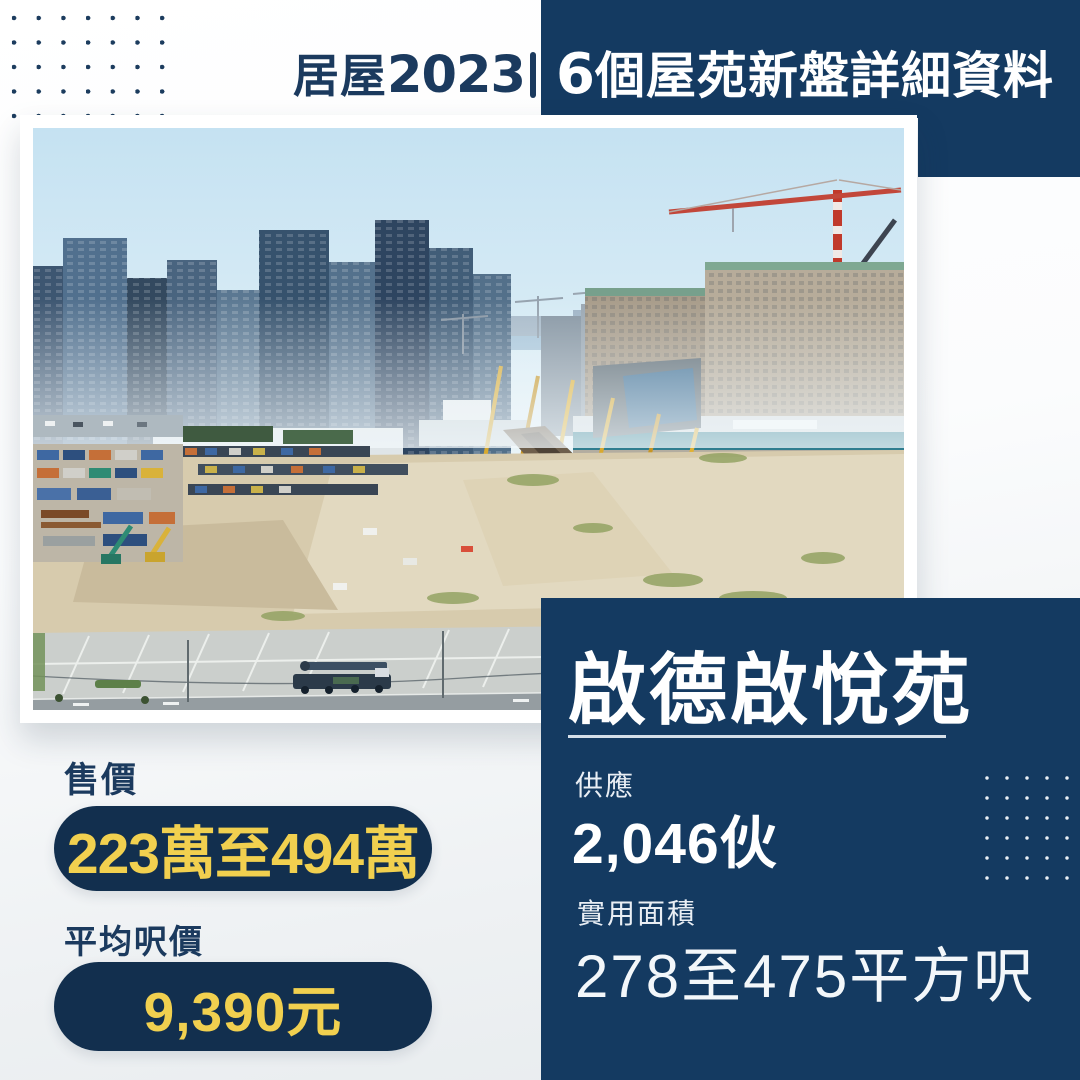 Image resolution: width=1080 pixels, height=1080 pixels. Describe the element at coordinates (757, 736) in the screenshot. I see `estate-name-underline` at that location.